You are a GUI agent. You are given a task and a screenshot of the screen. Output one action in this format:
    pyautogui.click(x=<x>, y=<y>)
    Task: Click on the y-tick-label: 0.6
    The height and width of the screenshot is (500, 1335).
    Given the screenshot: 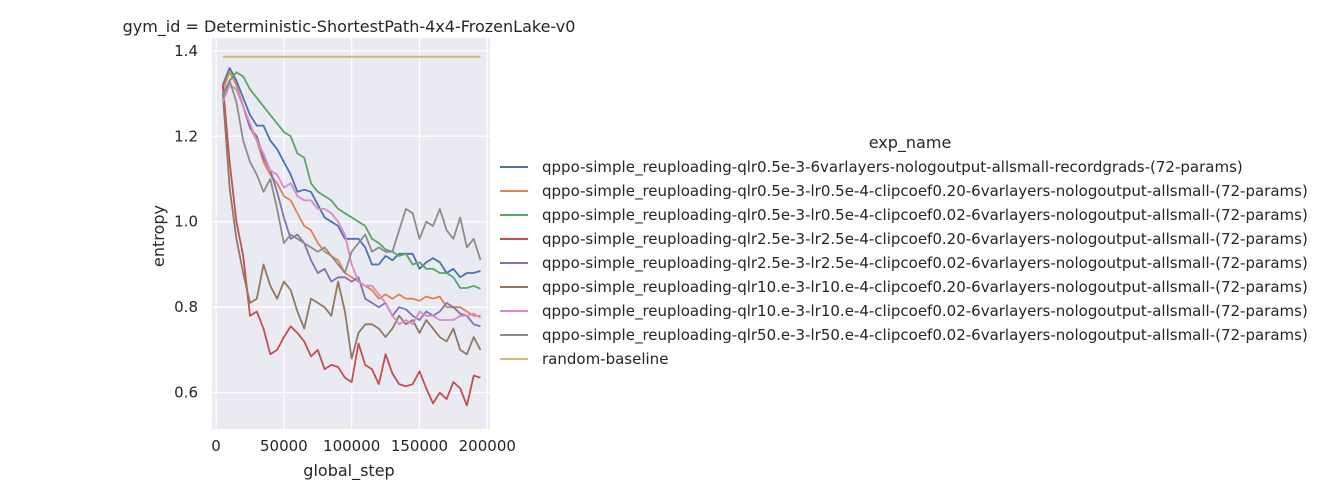 What is the action you would take?
    pyautogui.click(x=186, y=393)
    